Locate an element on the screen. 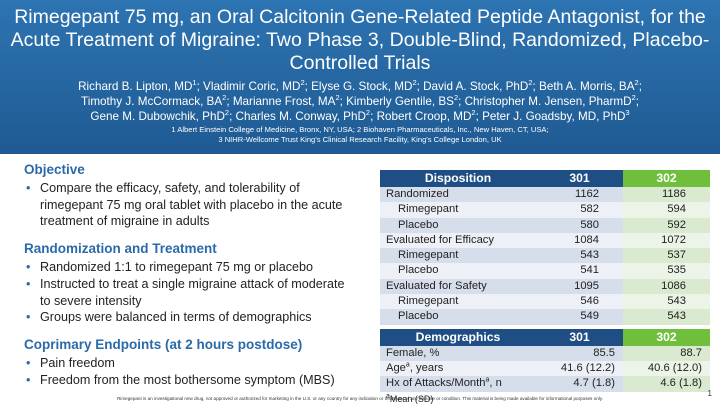 This screenshot has width=720, height=405. page-number: 1 is located at coordinates (709, 393).